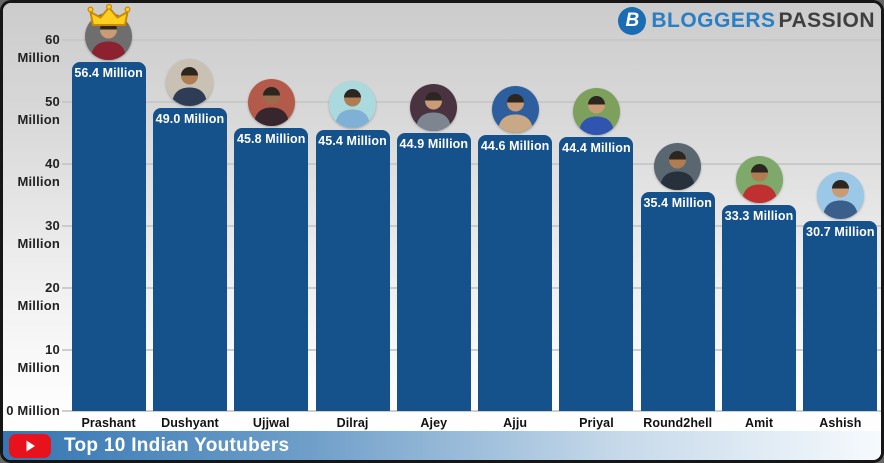 The image size is (884, 463). What do you see at coordinates (434, 144) in the screenshot?
I see `bar-value-label: 44.9 Million` at bounding box center [434, 144].